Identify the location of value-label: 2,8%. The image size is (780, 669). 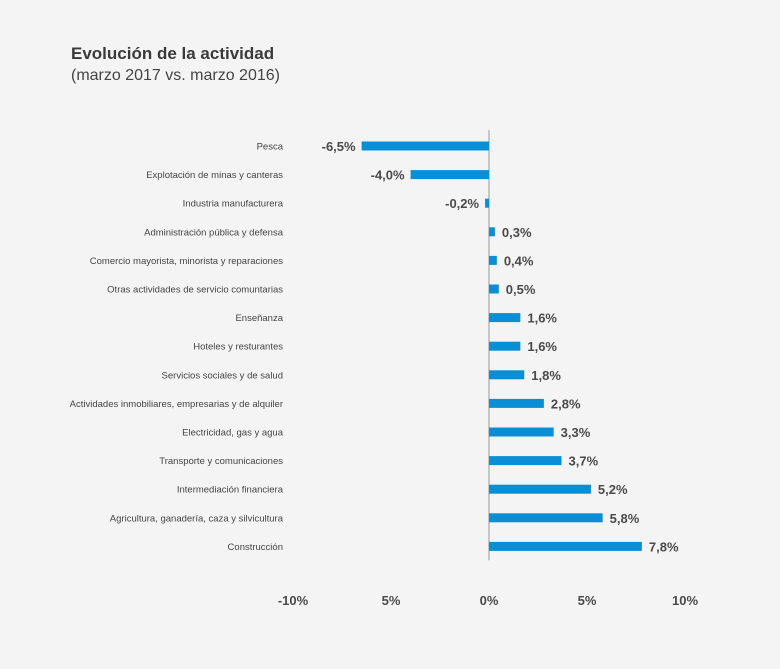
(566, 403).